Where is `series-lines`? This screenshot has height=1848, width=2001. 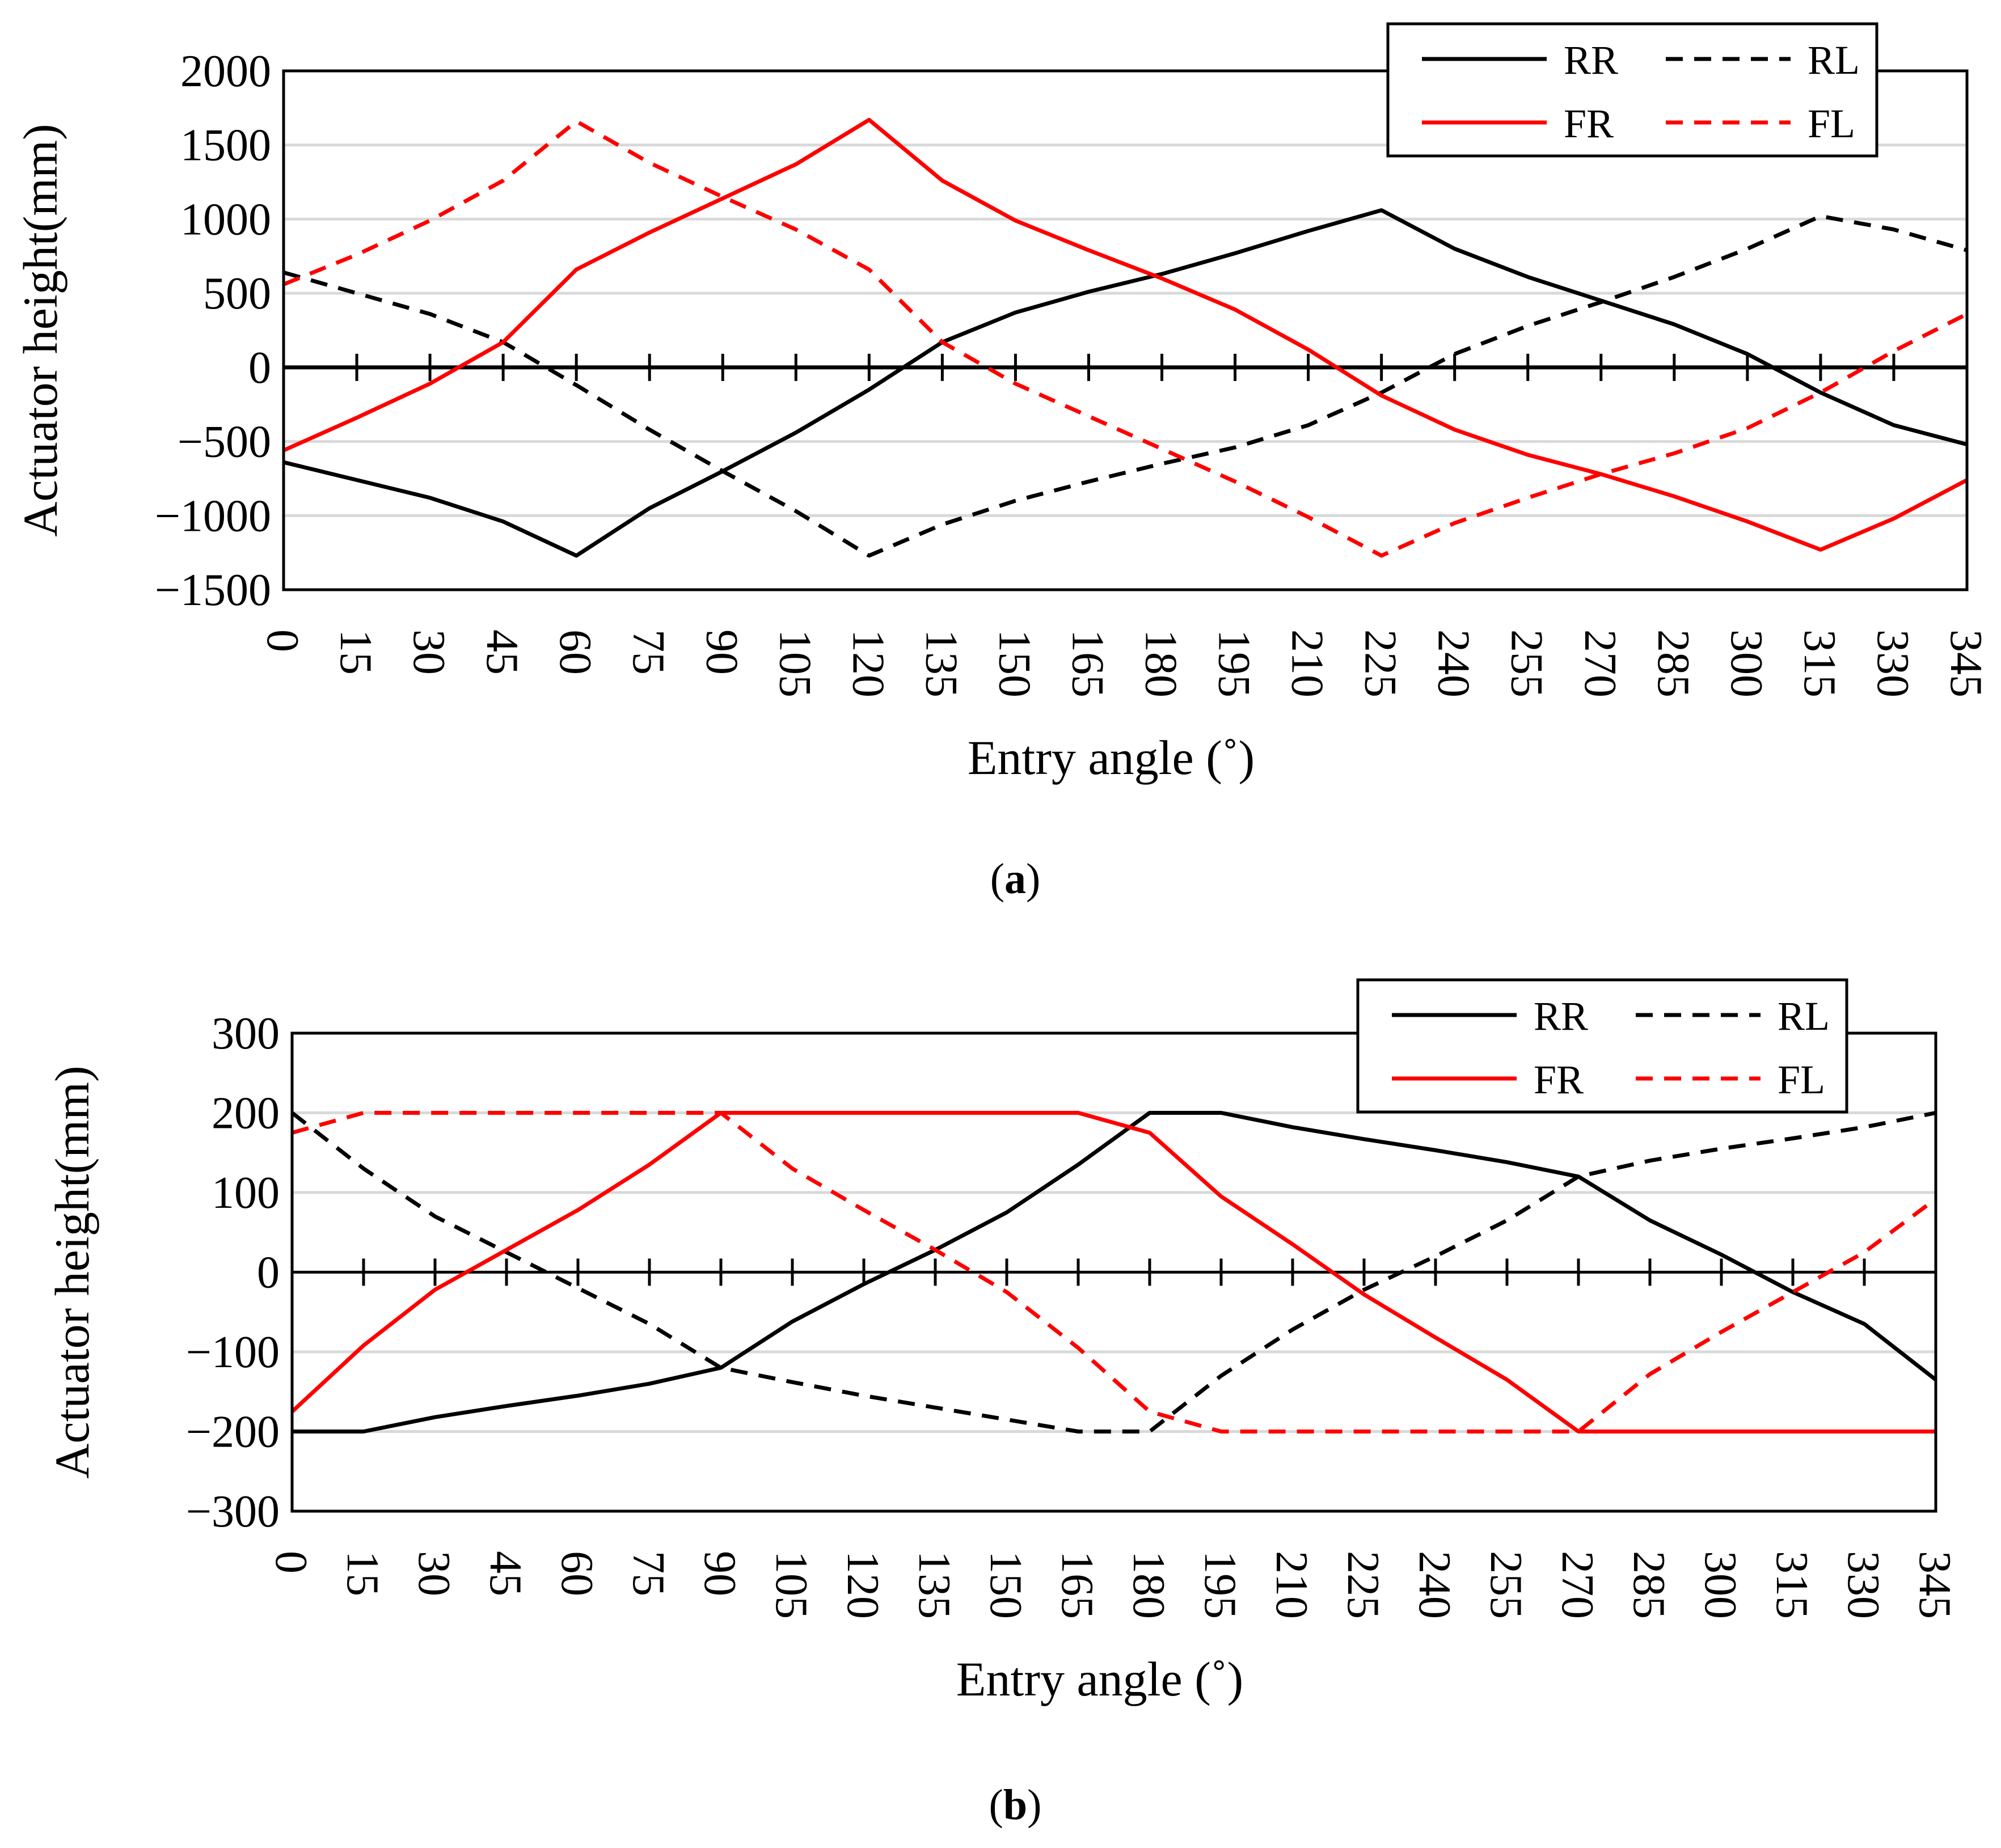
series-lines is located at coordinates (1113, 1272).